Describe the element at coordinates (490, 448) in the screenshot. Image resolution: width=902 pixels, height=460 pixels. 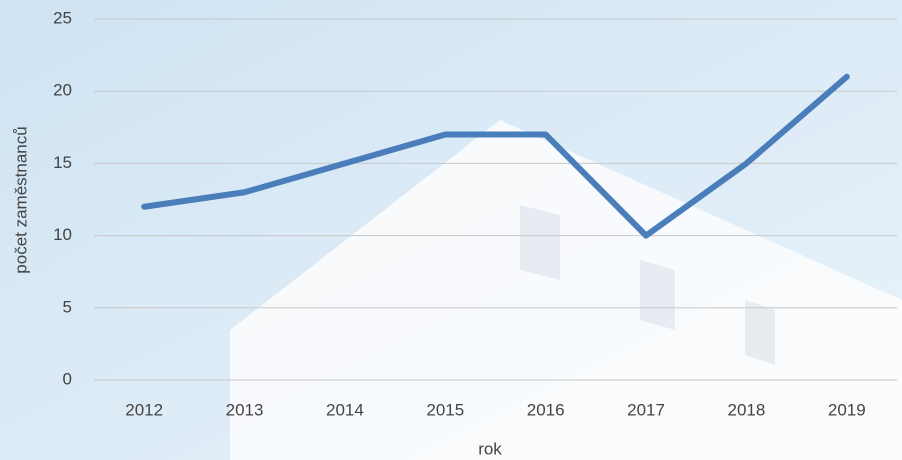
I see `x-axis-title: rok` at that location.